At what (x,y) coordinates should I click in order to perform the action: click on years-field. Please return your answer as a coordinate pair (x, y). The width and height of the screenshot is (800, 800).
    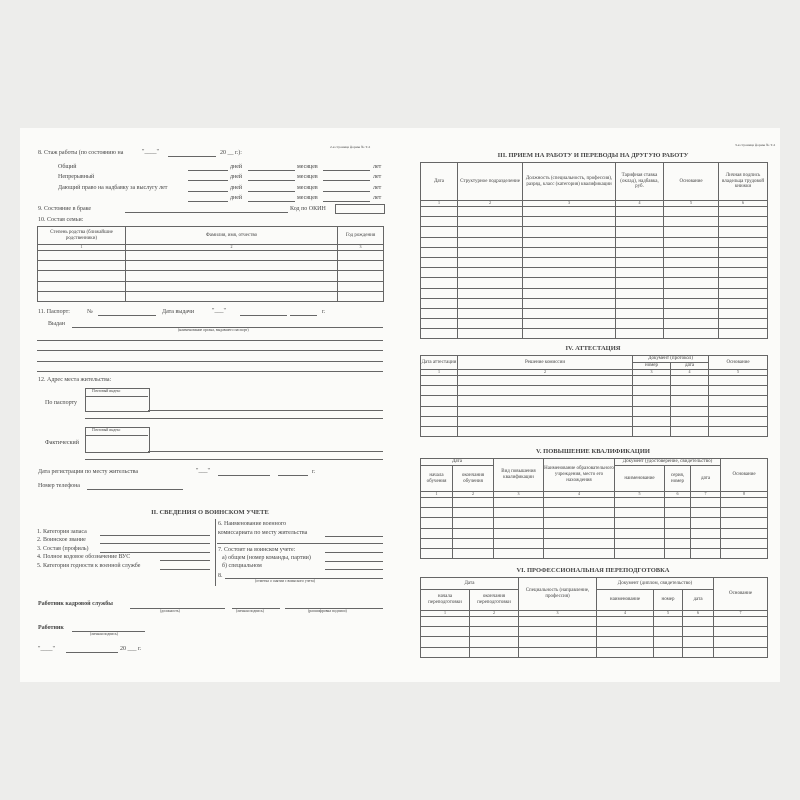
    Looking at the image, I should click on (346, 191).